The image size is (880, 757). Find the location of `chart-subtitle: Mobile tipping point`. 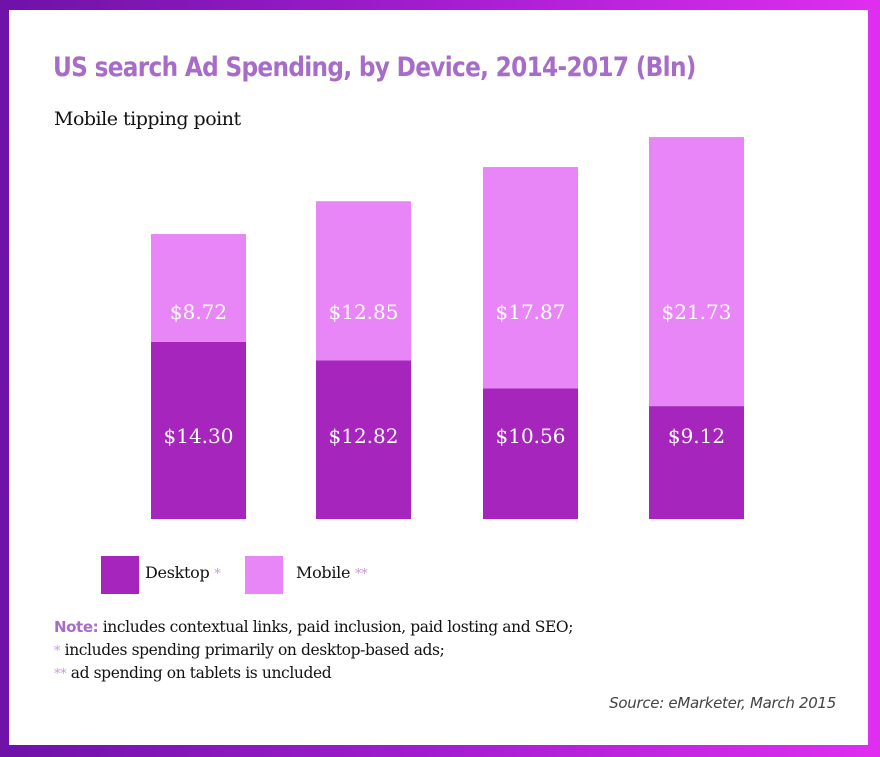

chart-subtitle: Mobile tipping point is located at coordinates (147, 119).